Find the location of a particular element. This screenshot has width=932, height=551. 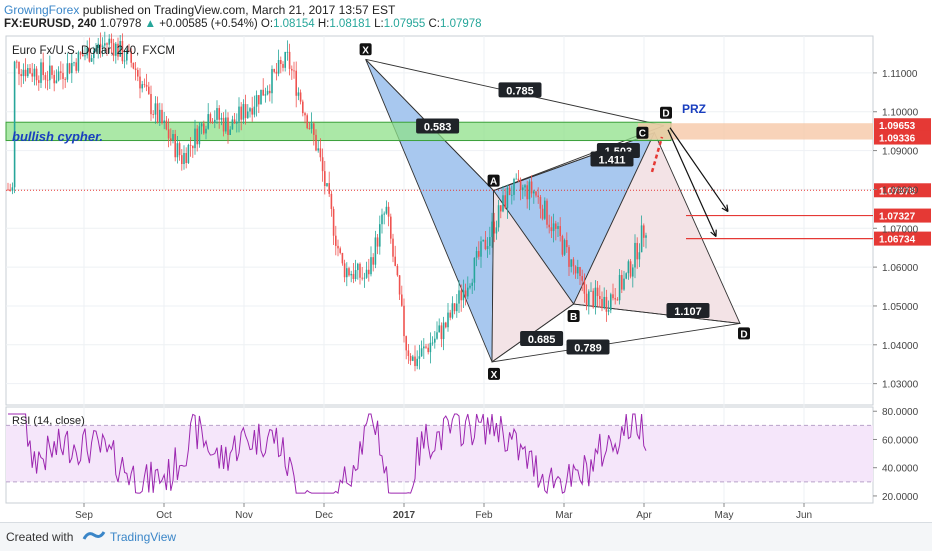

publisher-name: GrowingForex is located at coordinates (42, 10).